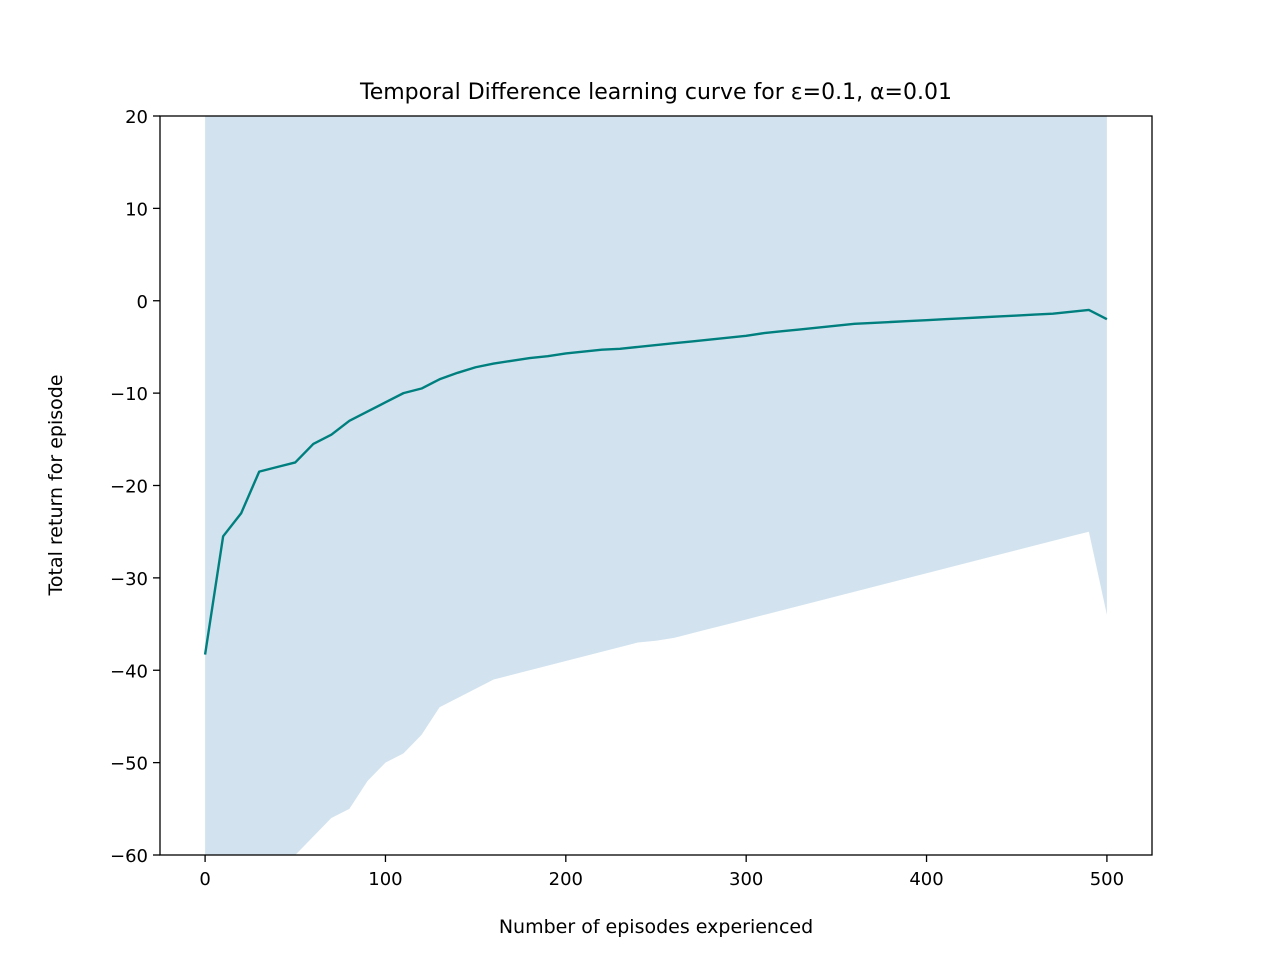 This screenshot has width=1280, height=960. What do you see at coordinates (129, 671) in the screenshot?
I see `y-tick-label: −40` at bounding box center [129, 671].